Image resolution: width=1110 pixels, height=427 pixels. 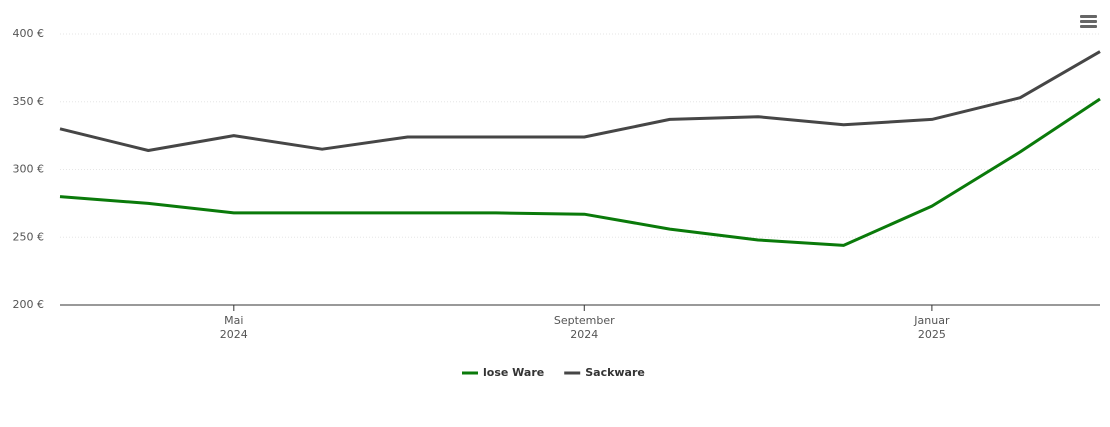 I want to click on x-tick-label: Januar 2025, so click(x=931, y=327).